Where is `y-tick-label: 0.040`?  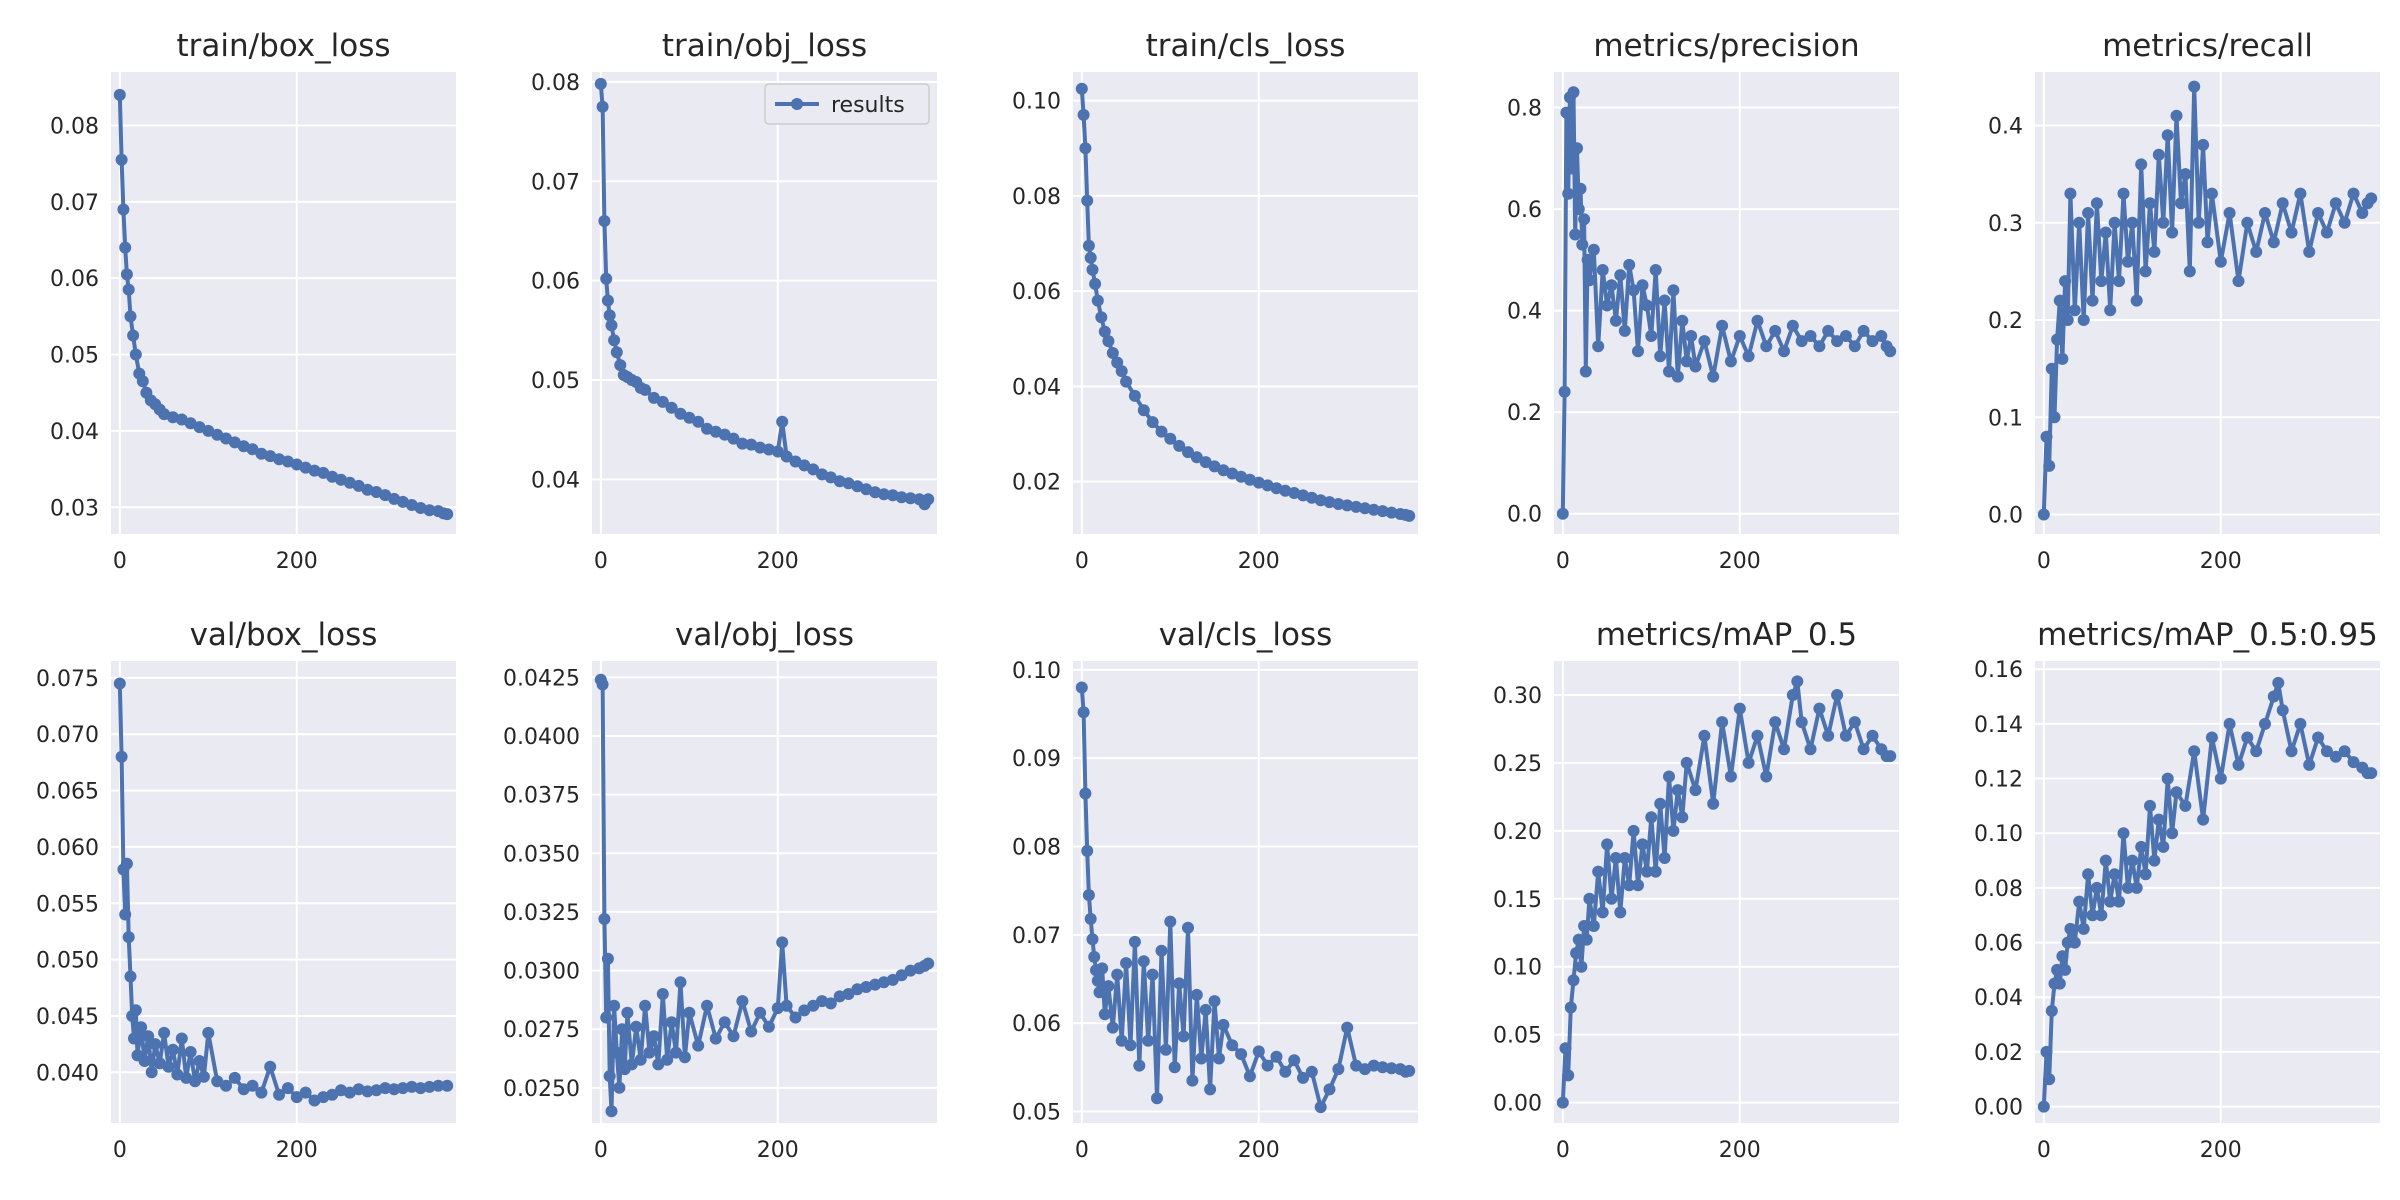 y-tick-label: 0.040 is located at coordinates (67, 1073).